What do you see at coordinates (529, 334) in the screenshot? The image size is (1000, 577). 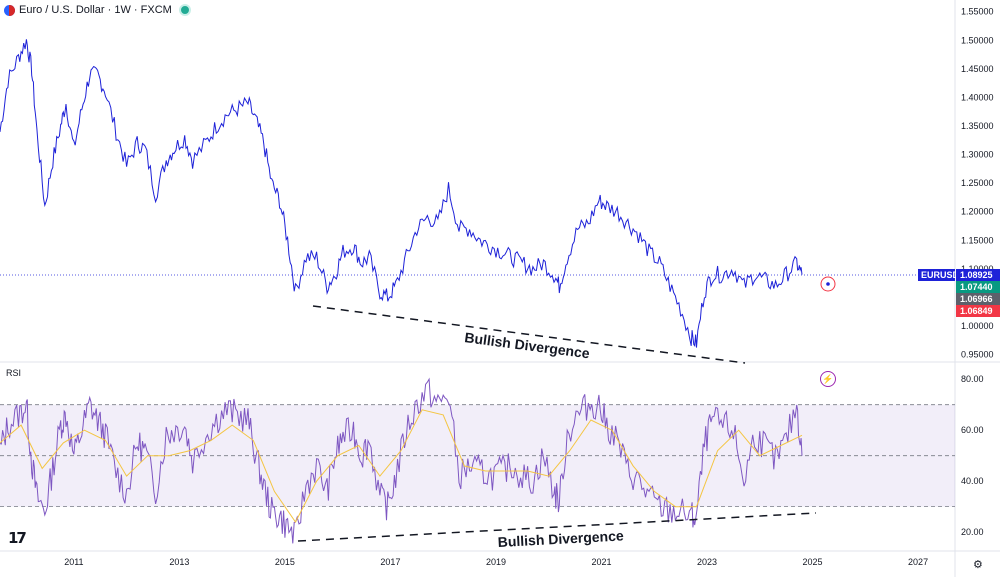 I see `price-divergence-line` at bounding box center [529, 334].